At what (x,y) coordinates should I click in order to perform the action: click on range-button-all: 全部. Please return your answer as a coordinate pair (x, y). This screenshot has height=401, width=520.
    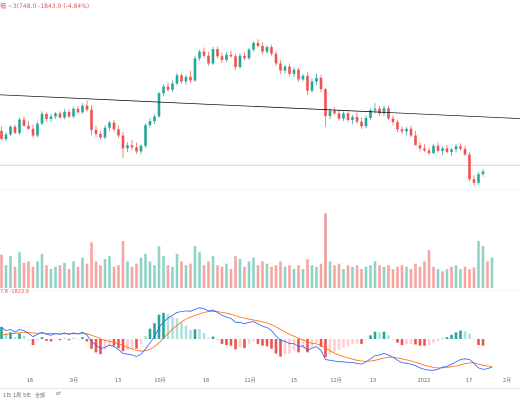
    Looking at the image, I should click on (40, 396).